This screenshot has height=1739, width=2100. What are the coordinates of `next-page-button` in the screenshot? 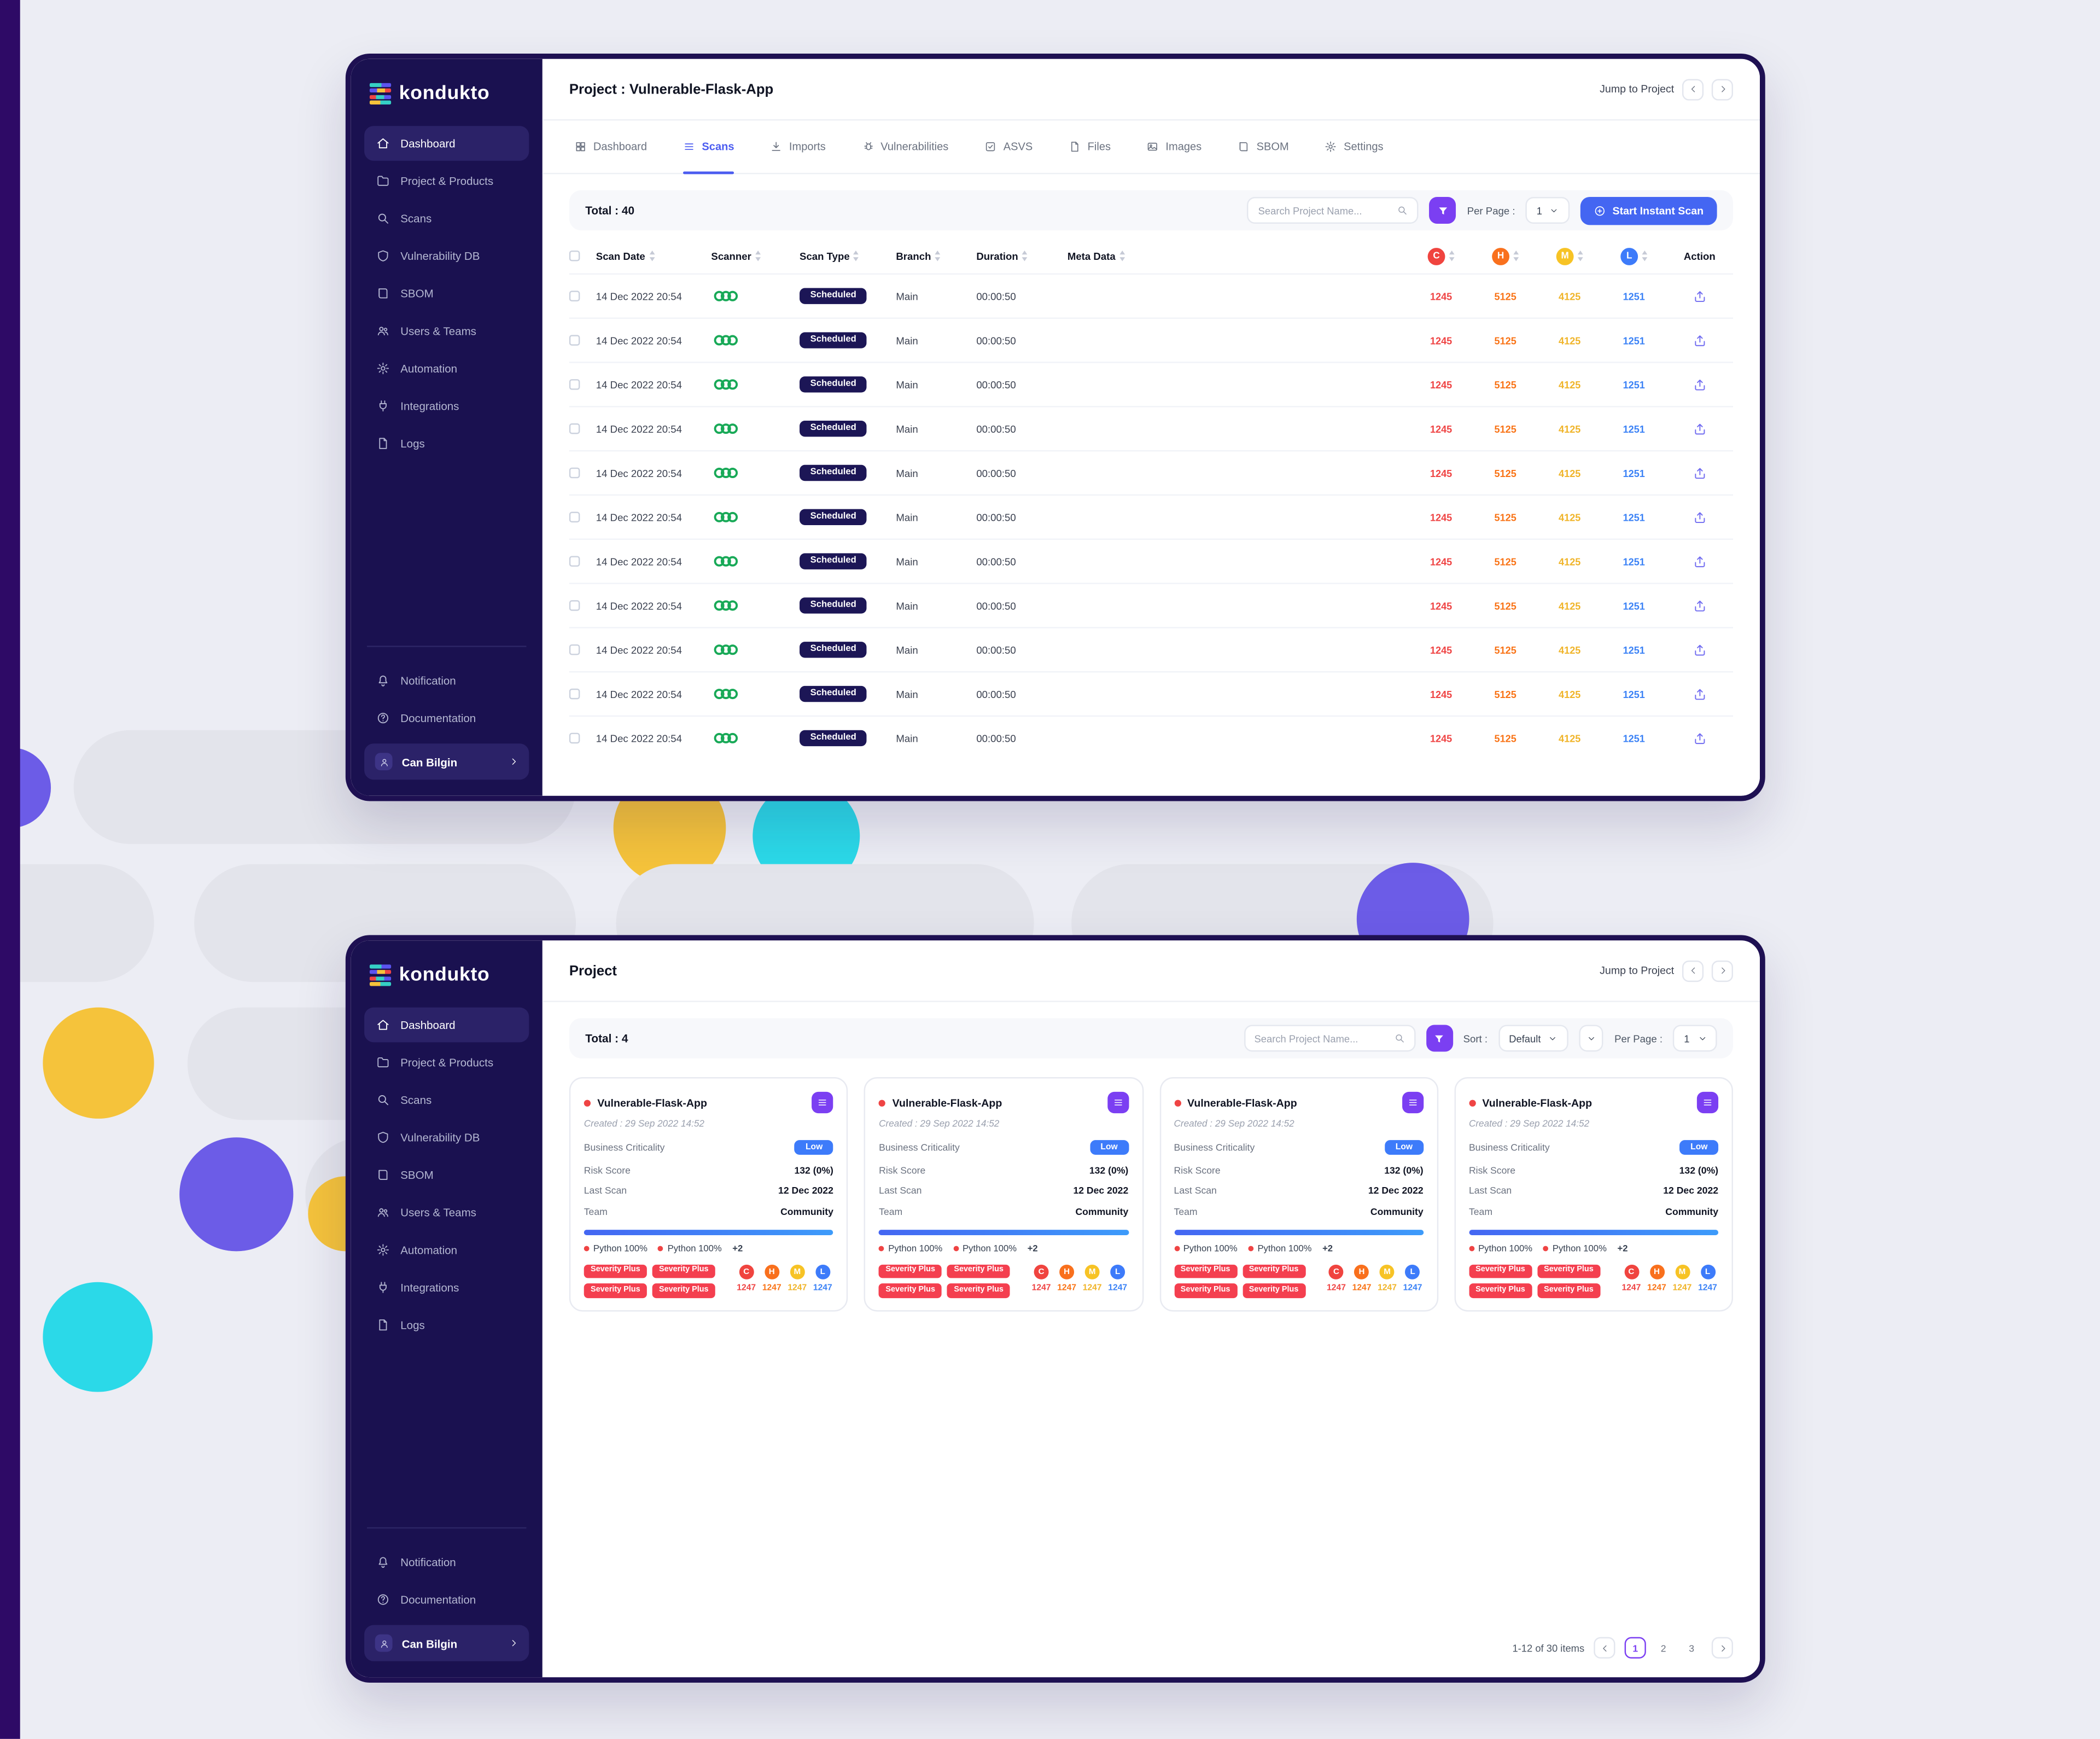 It's located at (1722, 1648).